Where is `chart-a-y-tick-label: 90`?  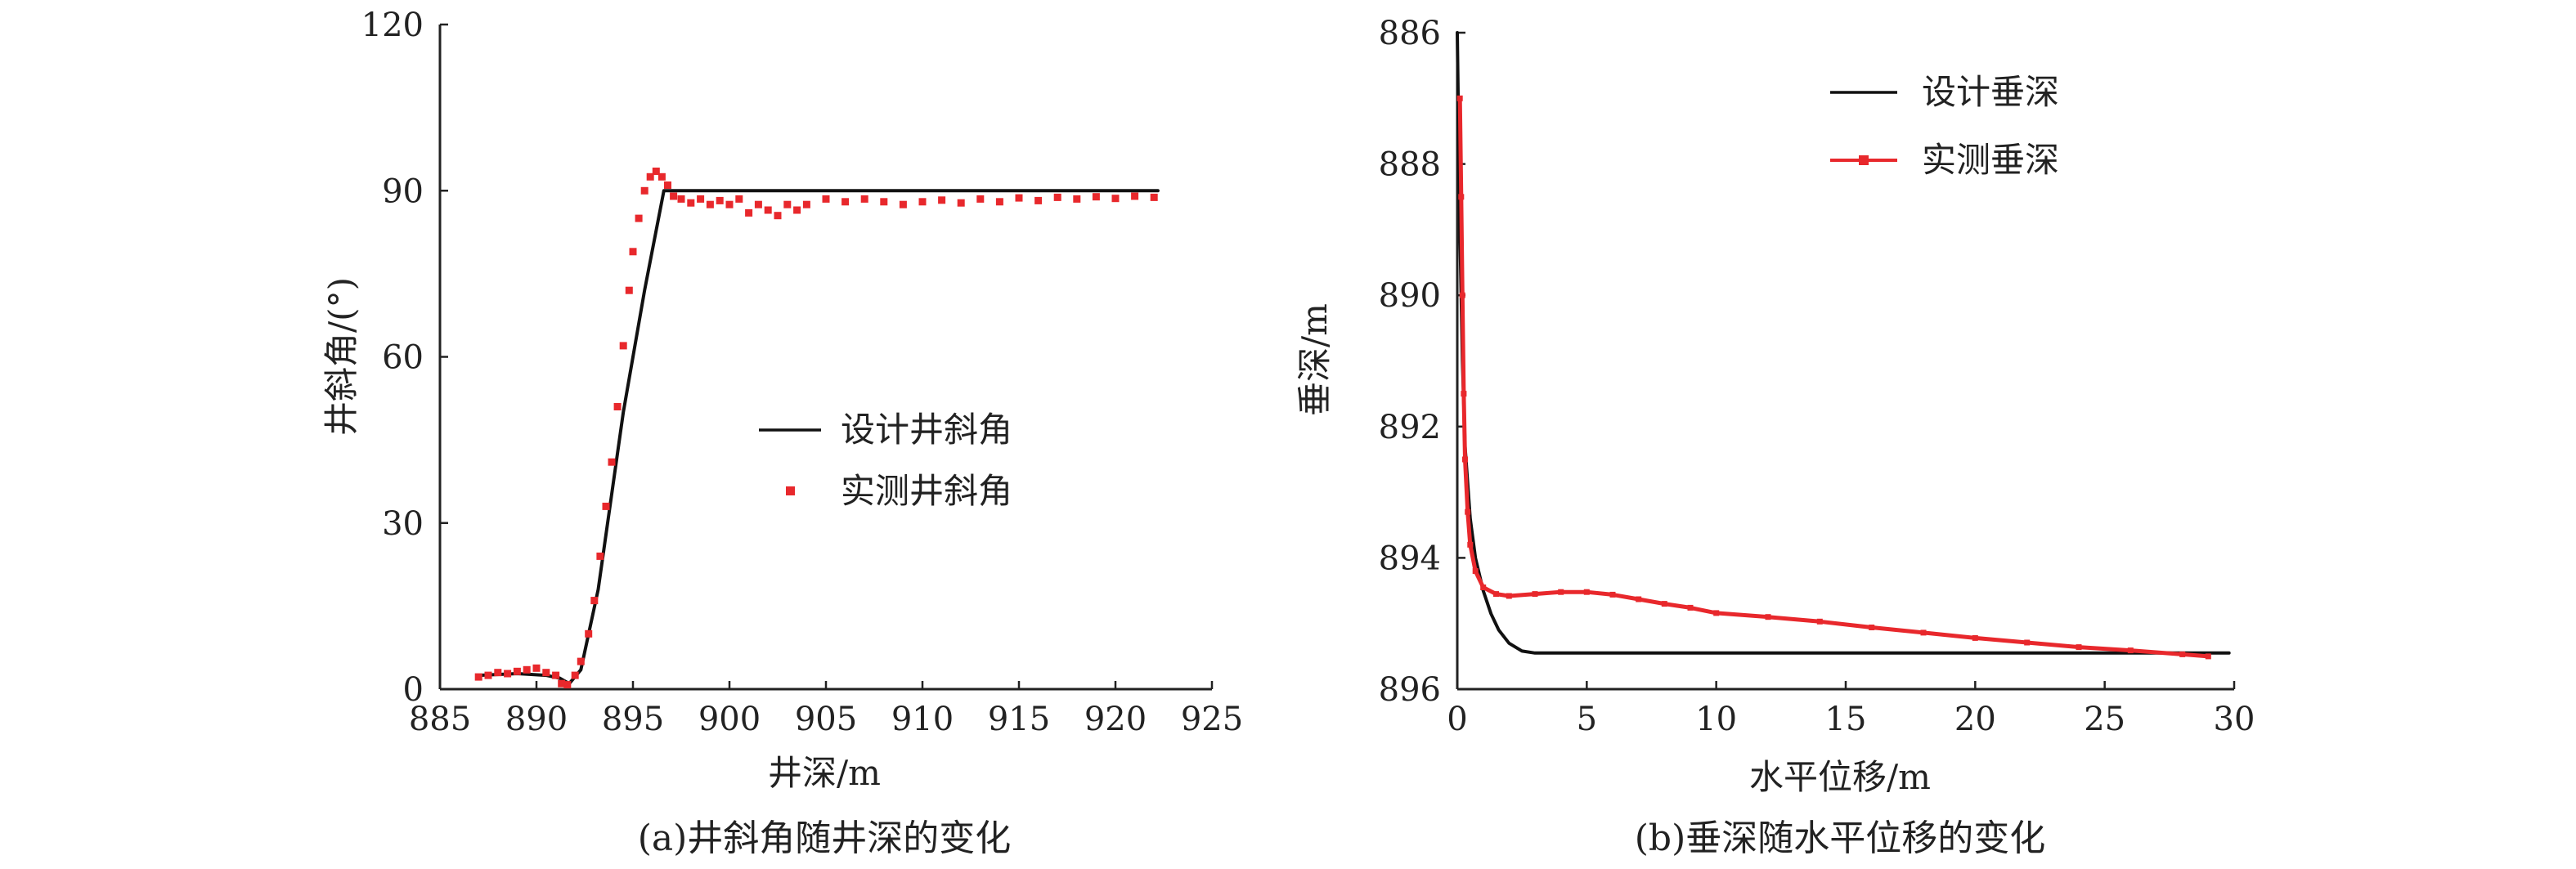
chart-a-y-tick-label: 90 is located at coordinates (403, 191).